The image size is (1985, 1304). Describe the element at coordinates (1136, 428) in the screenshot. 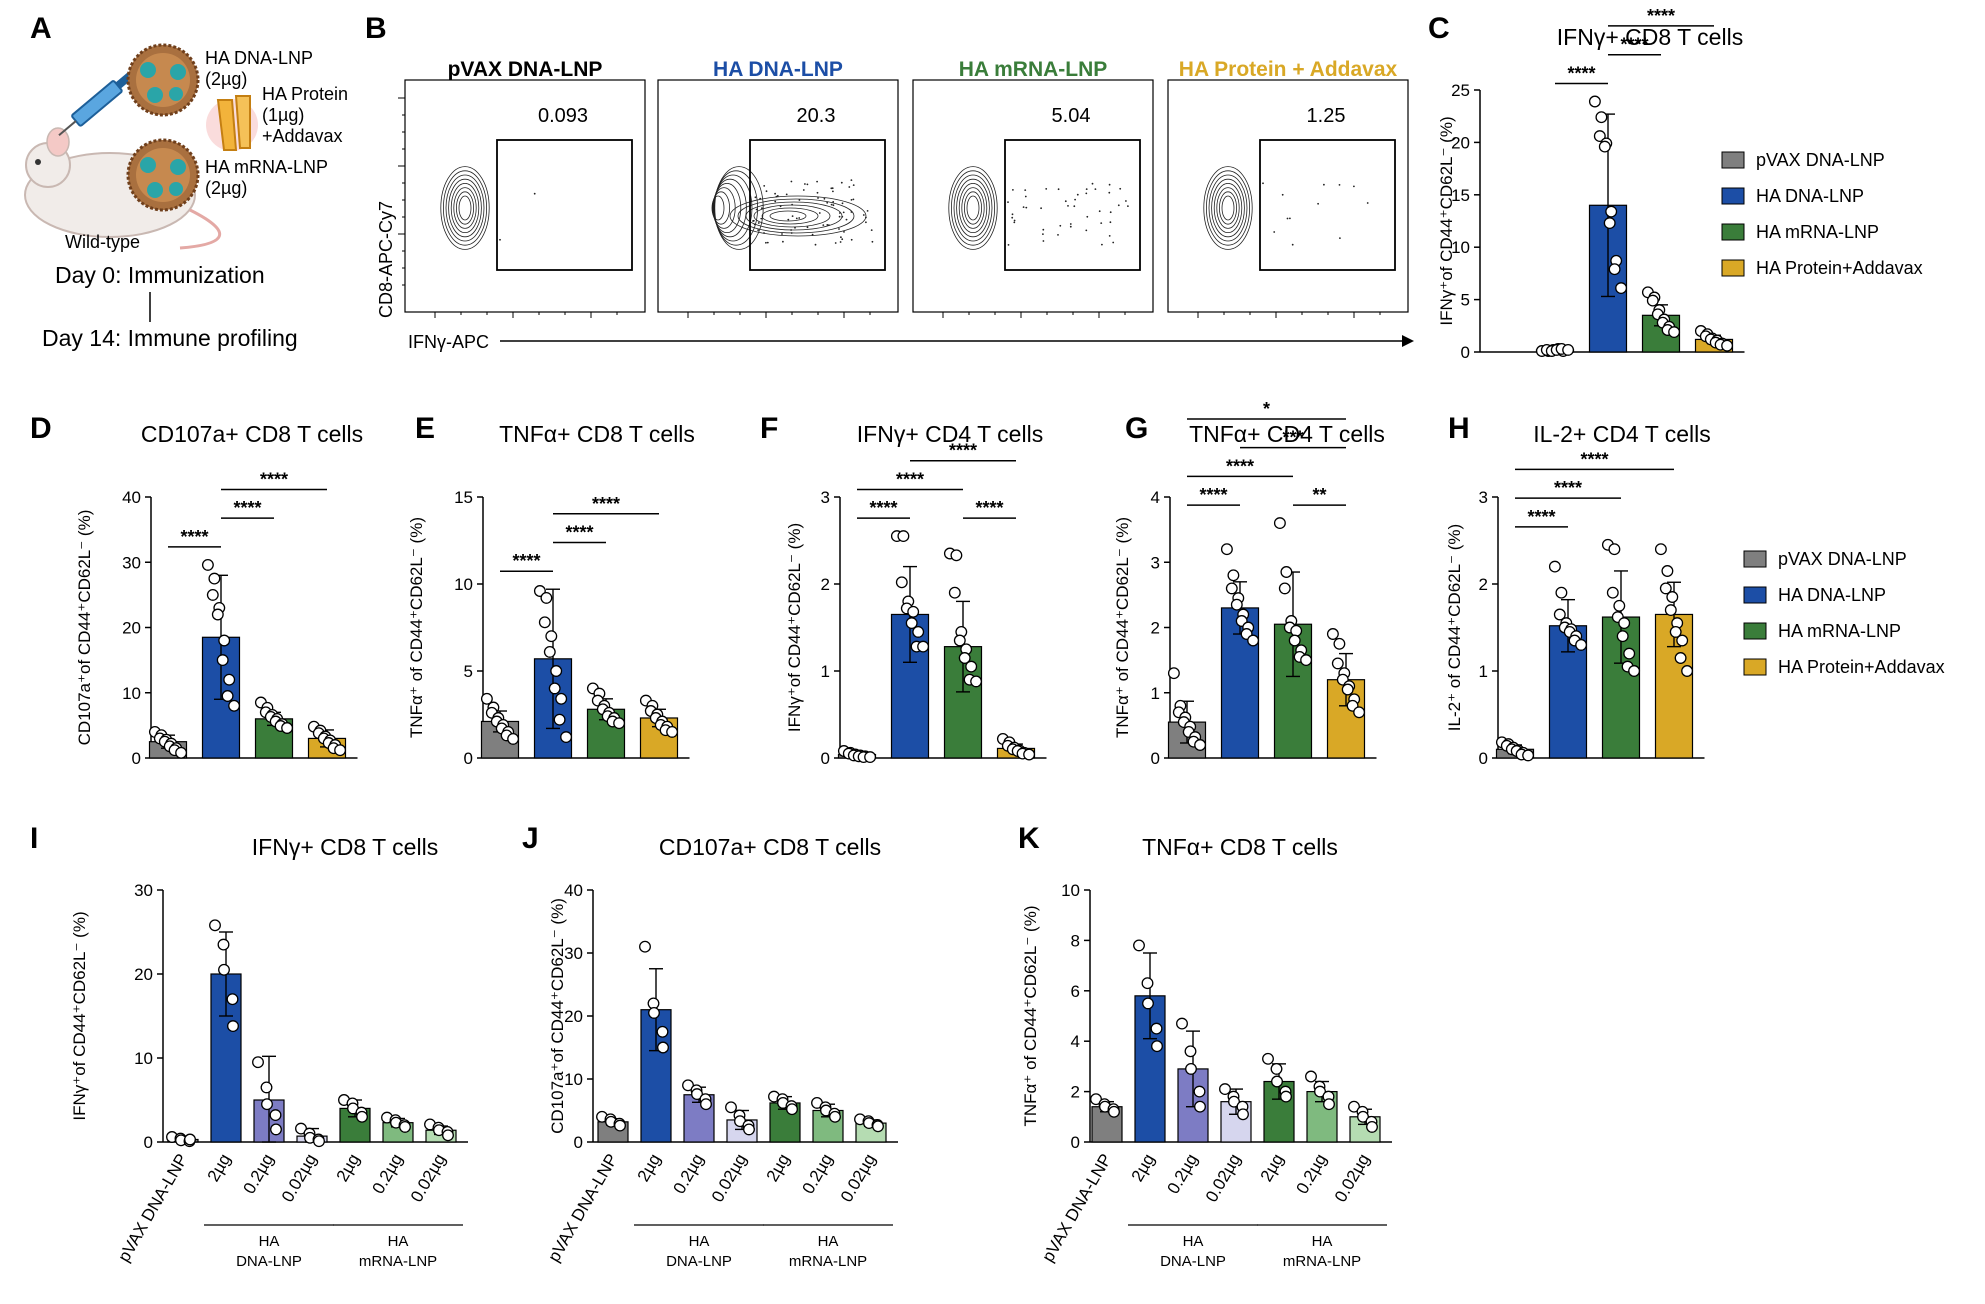

I see `panel-label: G` at that location.